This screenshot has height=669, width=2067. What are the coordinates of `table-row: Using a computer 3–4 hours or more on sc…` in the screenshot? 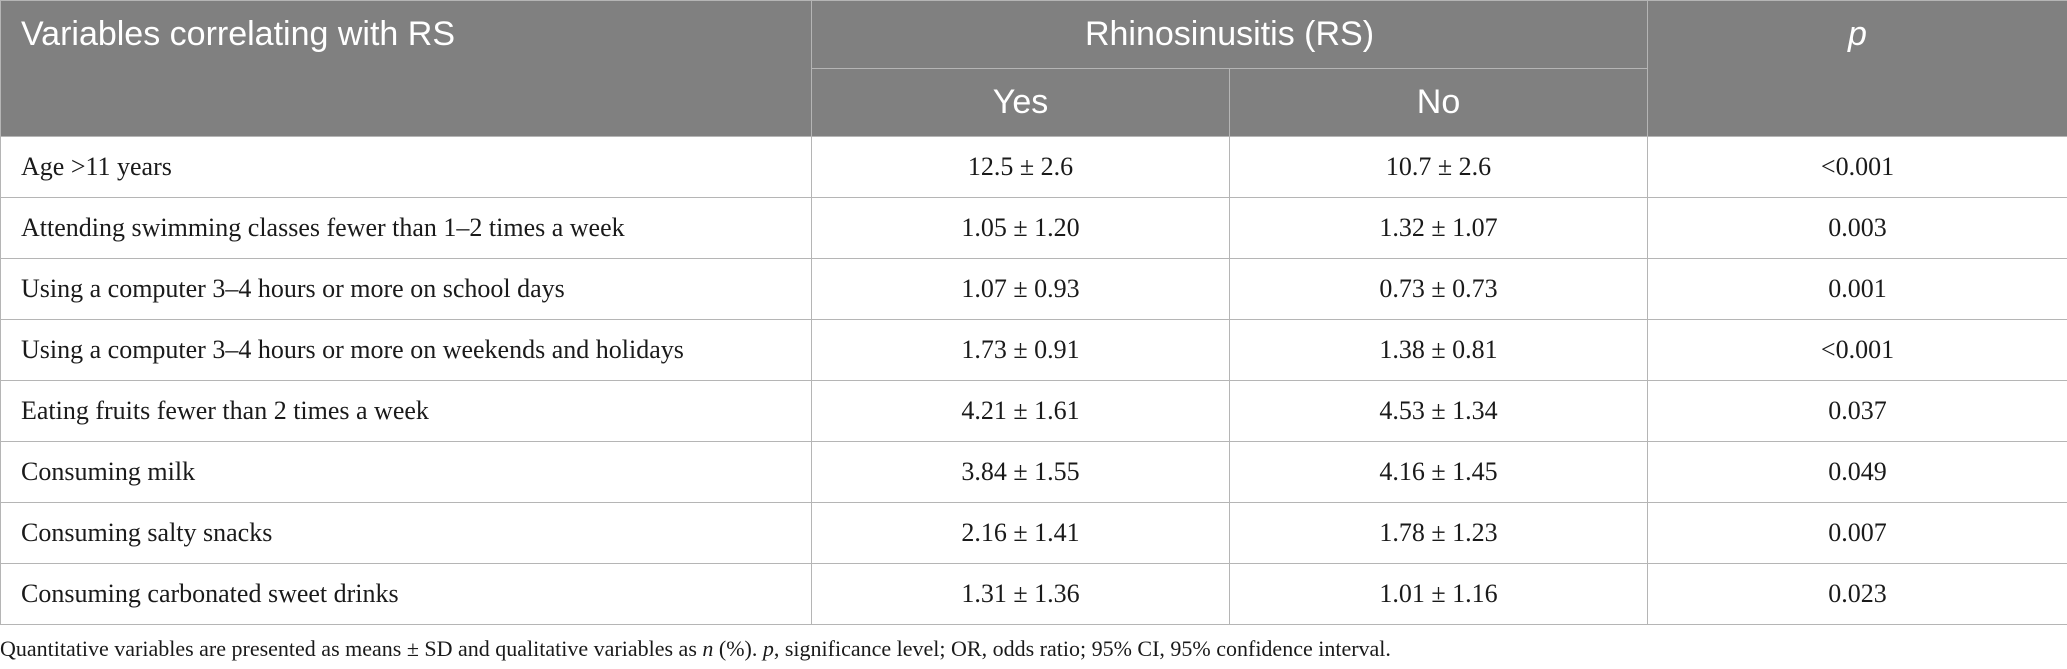 It's located at (1033, 289).